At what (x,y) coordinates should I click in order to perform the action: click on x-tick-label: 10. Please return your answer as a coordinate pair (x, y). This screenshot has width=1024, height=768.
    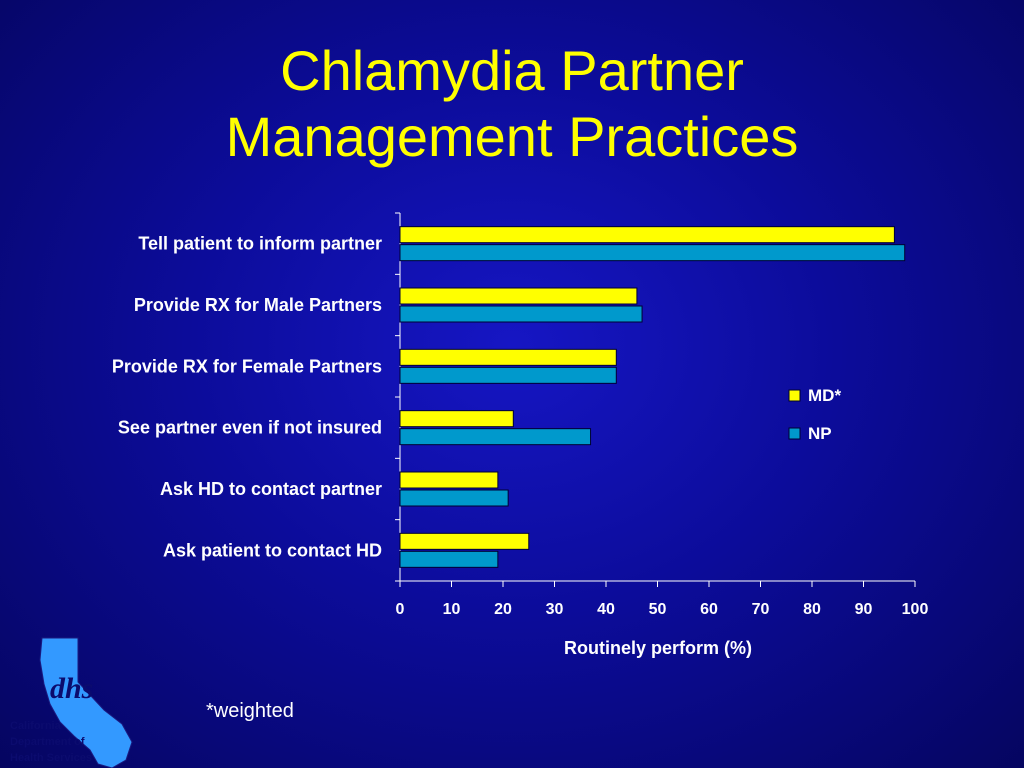
    Looking at the image, I should click on (452, 609).